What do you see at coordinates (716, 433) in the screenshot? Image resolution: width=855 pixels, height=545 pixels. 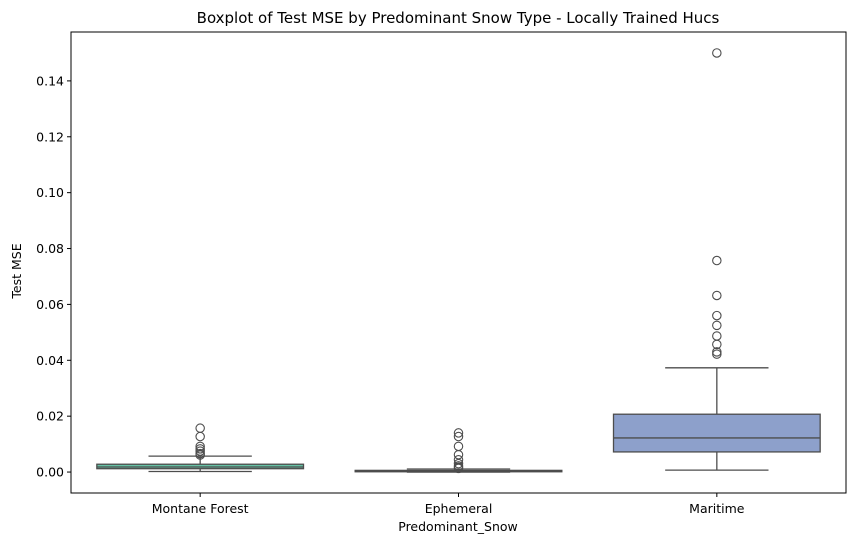 I see `box-iqr` at bounding box center [716, 433].